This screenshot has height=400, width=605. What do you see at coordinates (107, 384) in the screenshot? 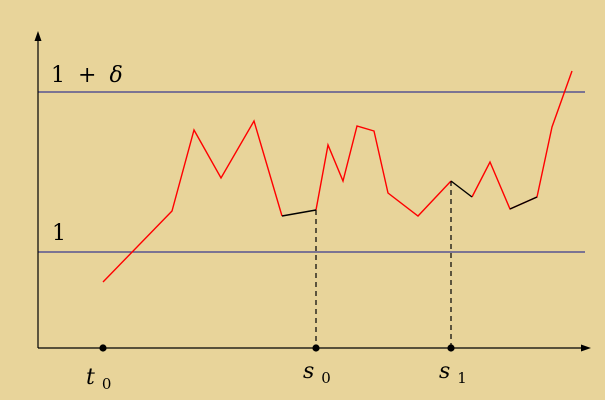
I see `t0-label-subscript: 0` at bounding box center [107, 384].